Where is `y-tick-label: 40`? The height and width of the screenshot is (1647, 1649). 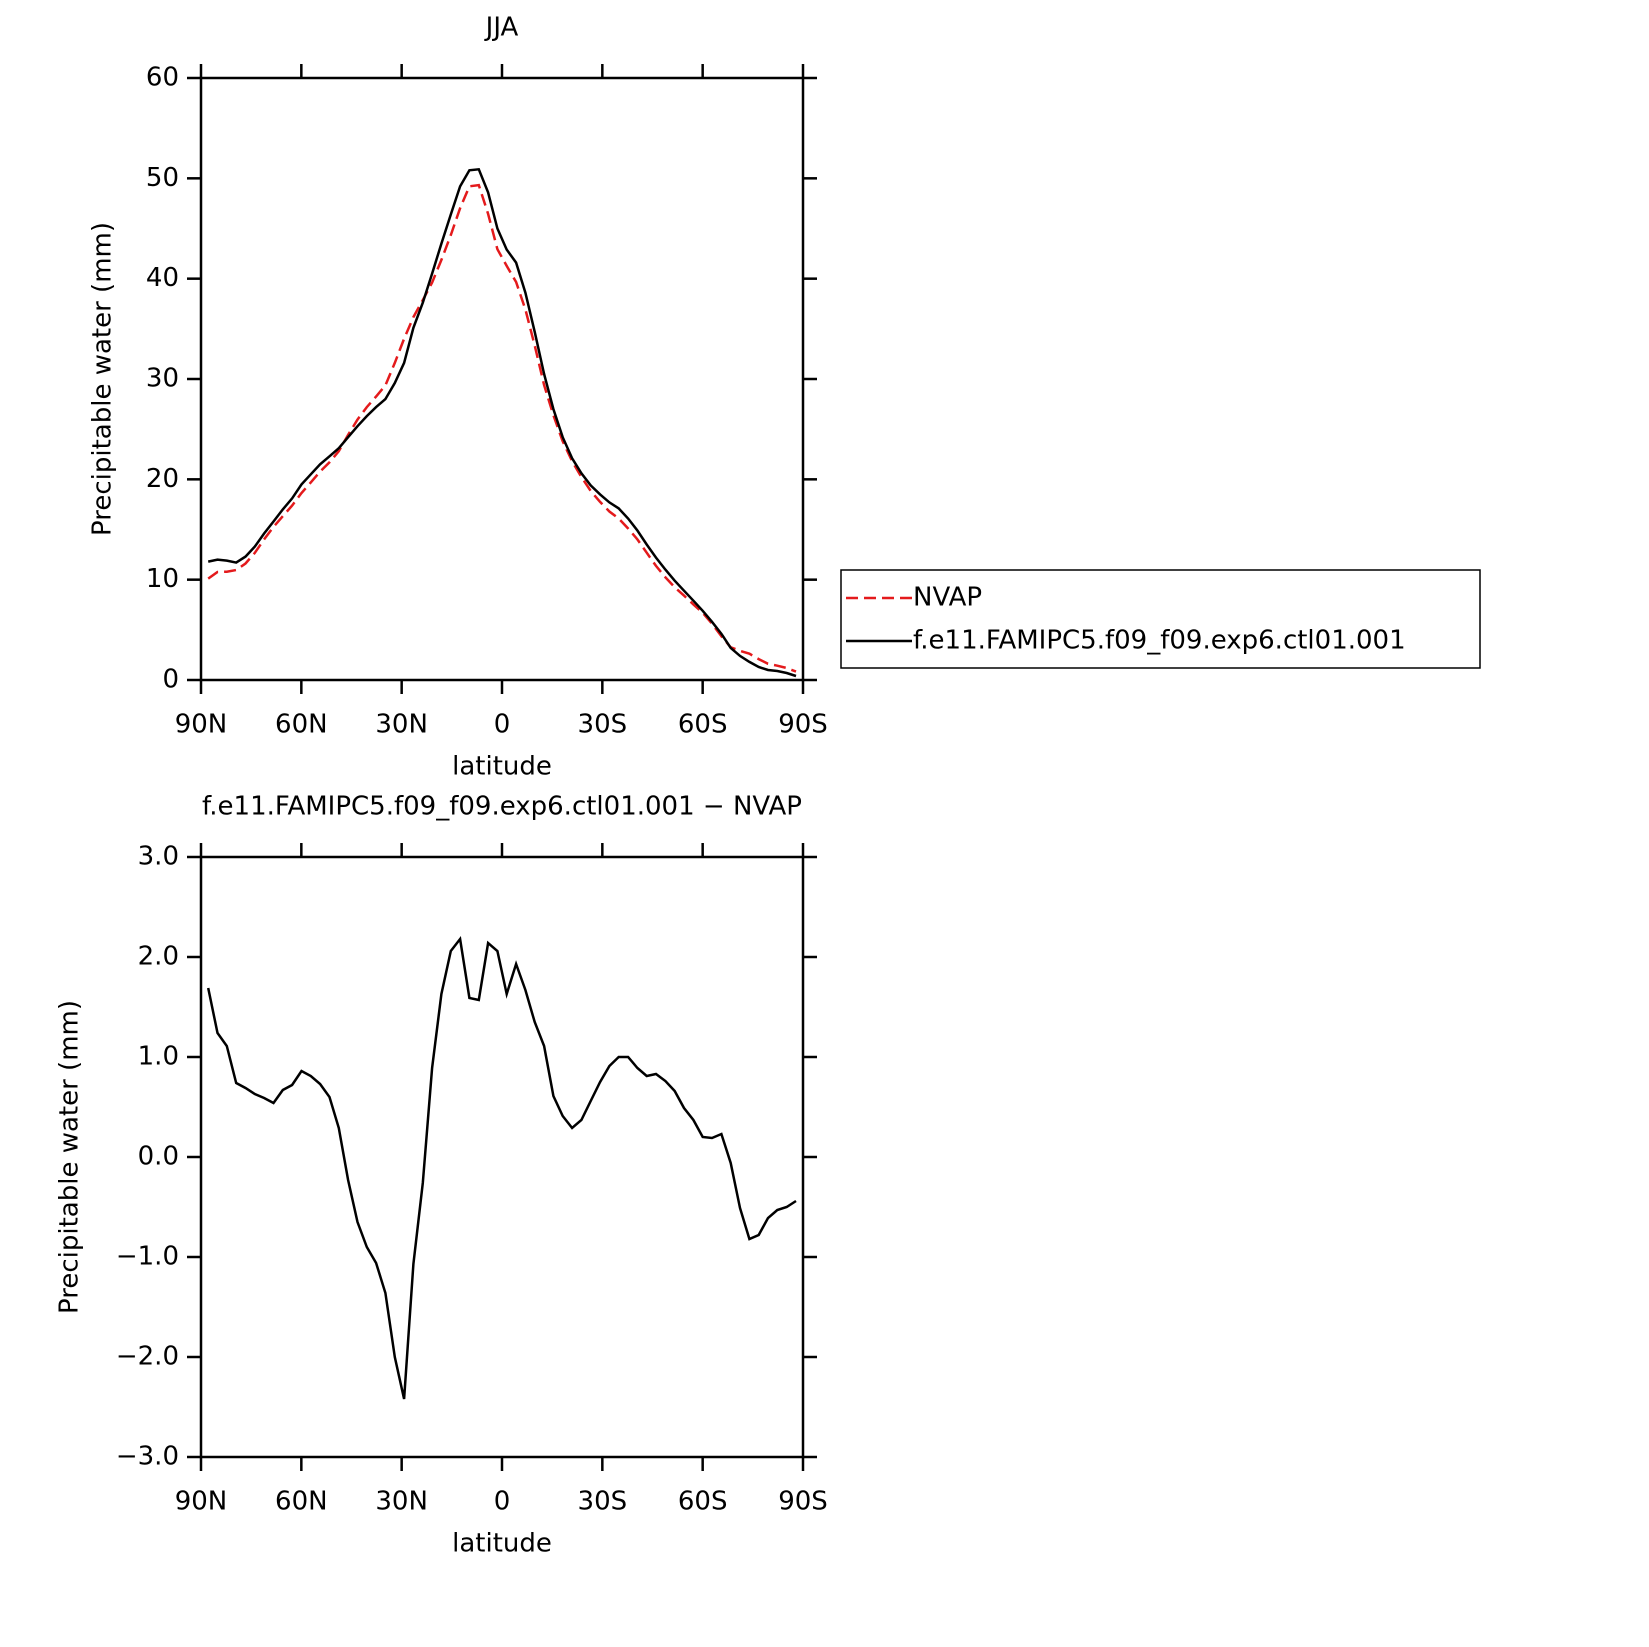
y-tick-label: 40 is located at coordinates (162, 278).